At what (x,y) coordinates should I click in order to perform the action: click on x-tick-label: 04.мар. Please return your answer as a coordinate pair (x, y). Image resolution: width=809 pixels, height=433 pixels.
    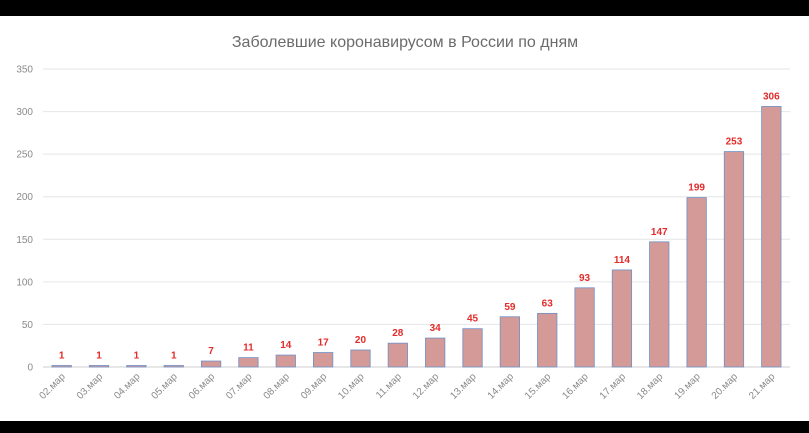
    Looking at the image, I should click on (127, 386).